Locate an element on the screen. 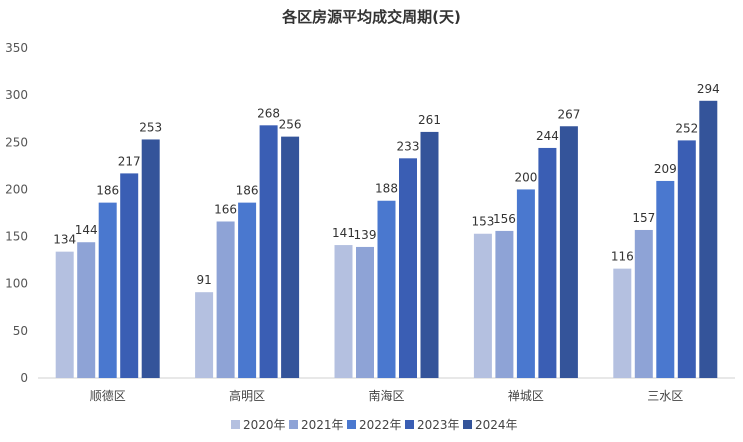  y-tick-label: 0 is located at coordinates (24, 378).